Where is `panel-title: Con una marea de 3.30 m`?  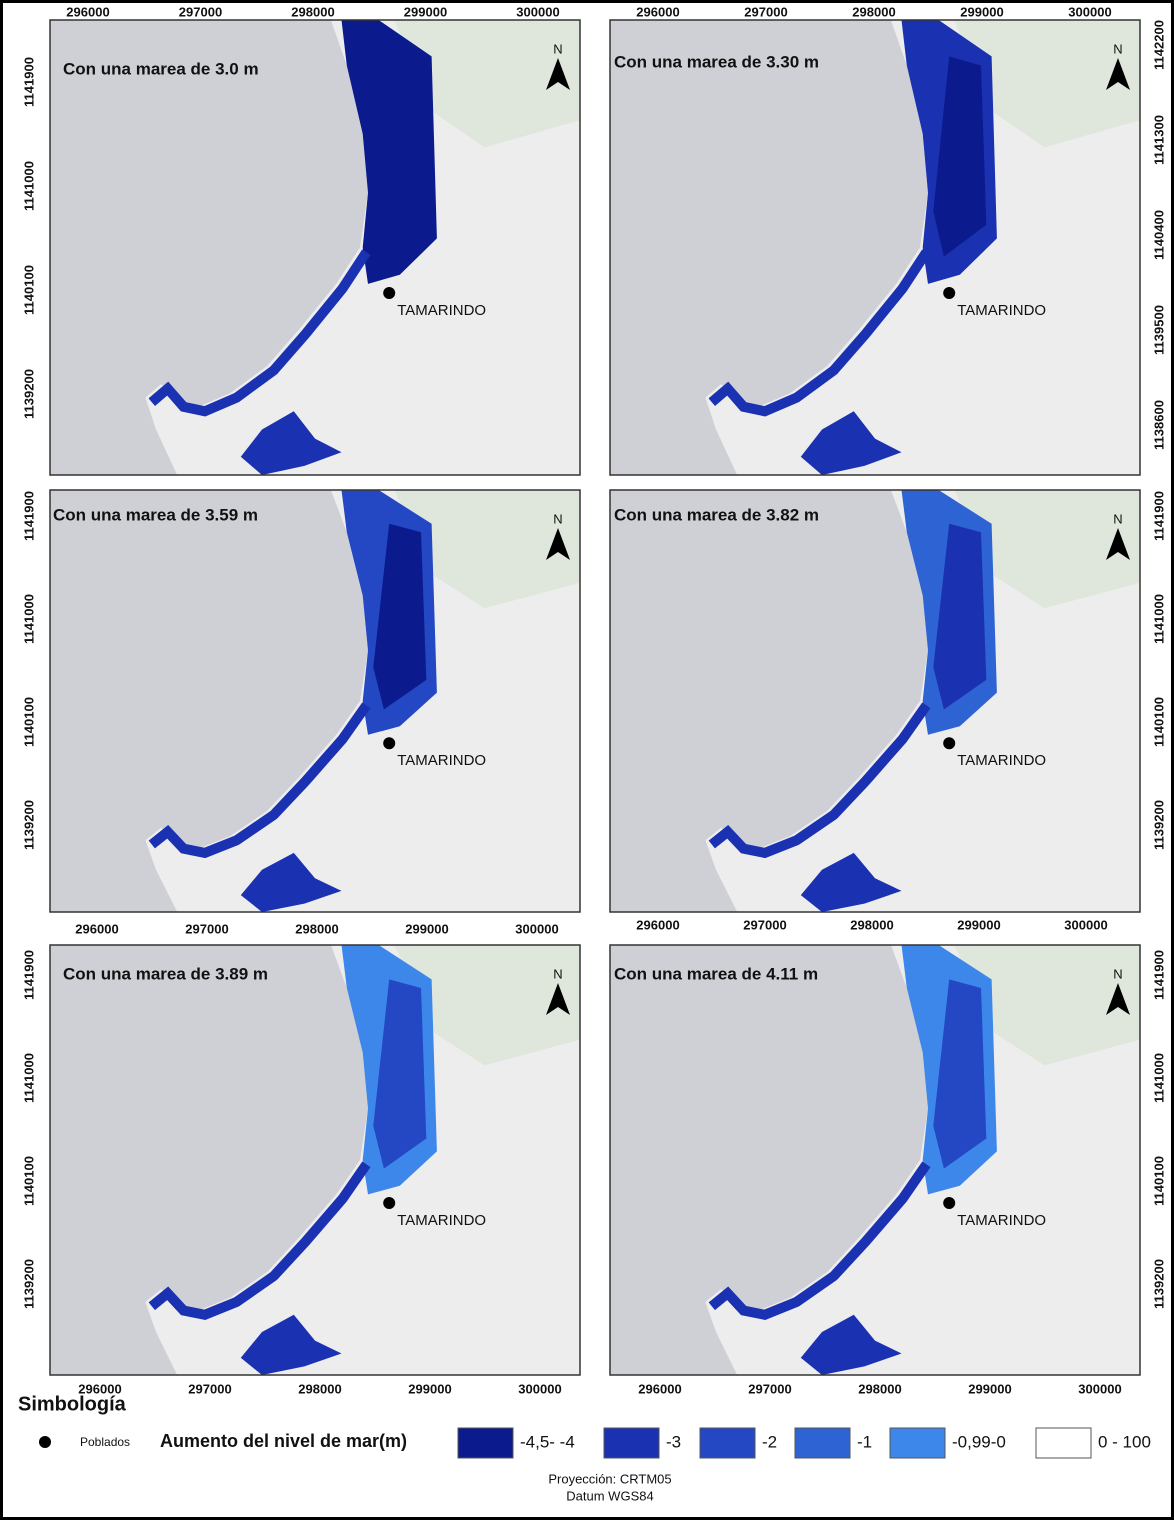
panel-title: Con una marea de 3.30 m is located at coordinates (716, 61).